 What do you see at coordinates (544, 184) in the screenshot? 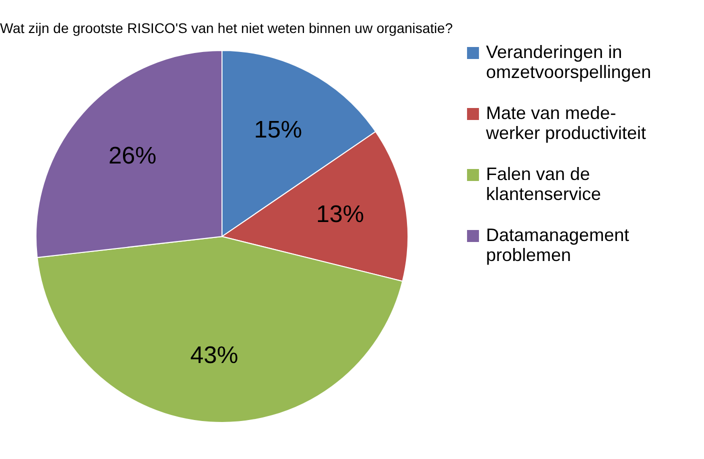
I see `legend-label: Falen van de klantenservice` at bounding box center [544, 184].